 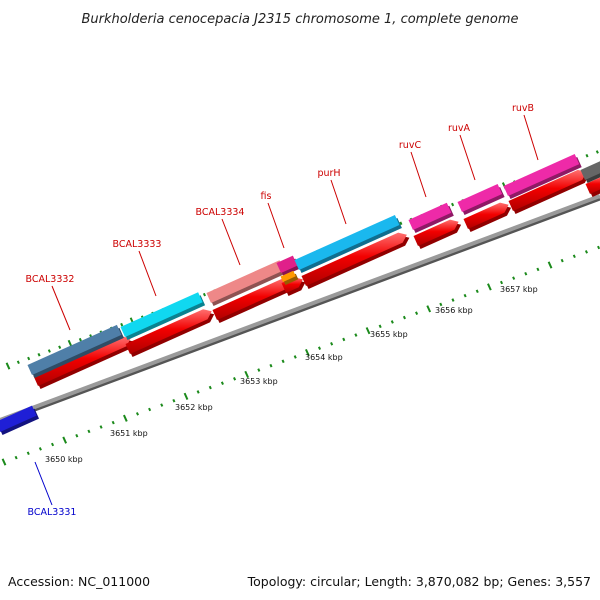 What do you see at coordinates (288, 276) in the screenshot?
I see `cog-fis-secondary` at bounding box center [288, 276].